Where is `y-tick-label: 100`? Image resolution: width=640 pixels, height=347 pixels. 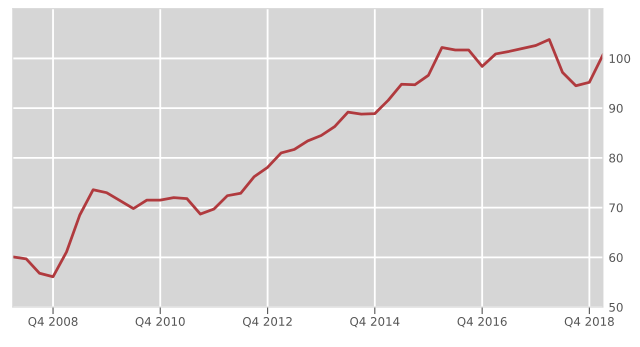
y-tick-label: 100 is located at coordinates (620, 59).